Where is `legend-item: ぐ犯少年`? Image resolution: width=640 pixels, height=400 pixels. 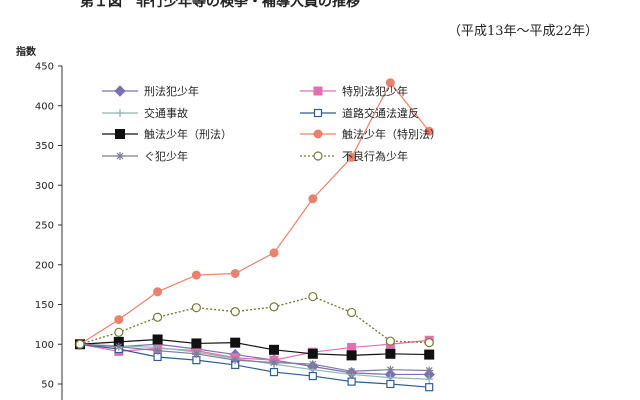
legend-item: ぐ犯少年 is located at coordinates (145, 156).